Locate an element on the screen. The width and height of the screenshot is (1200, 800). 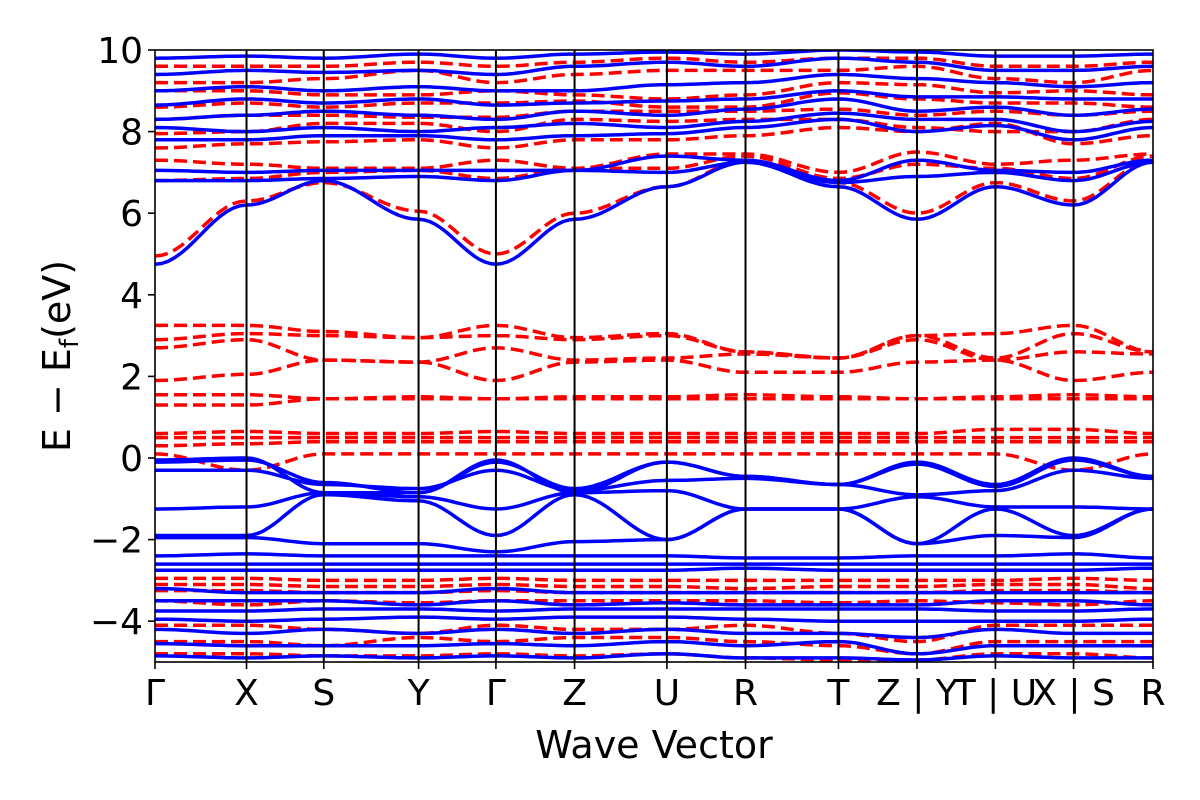
y-tick-label-5: 6 is located at coordinates (131, 214).